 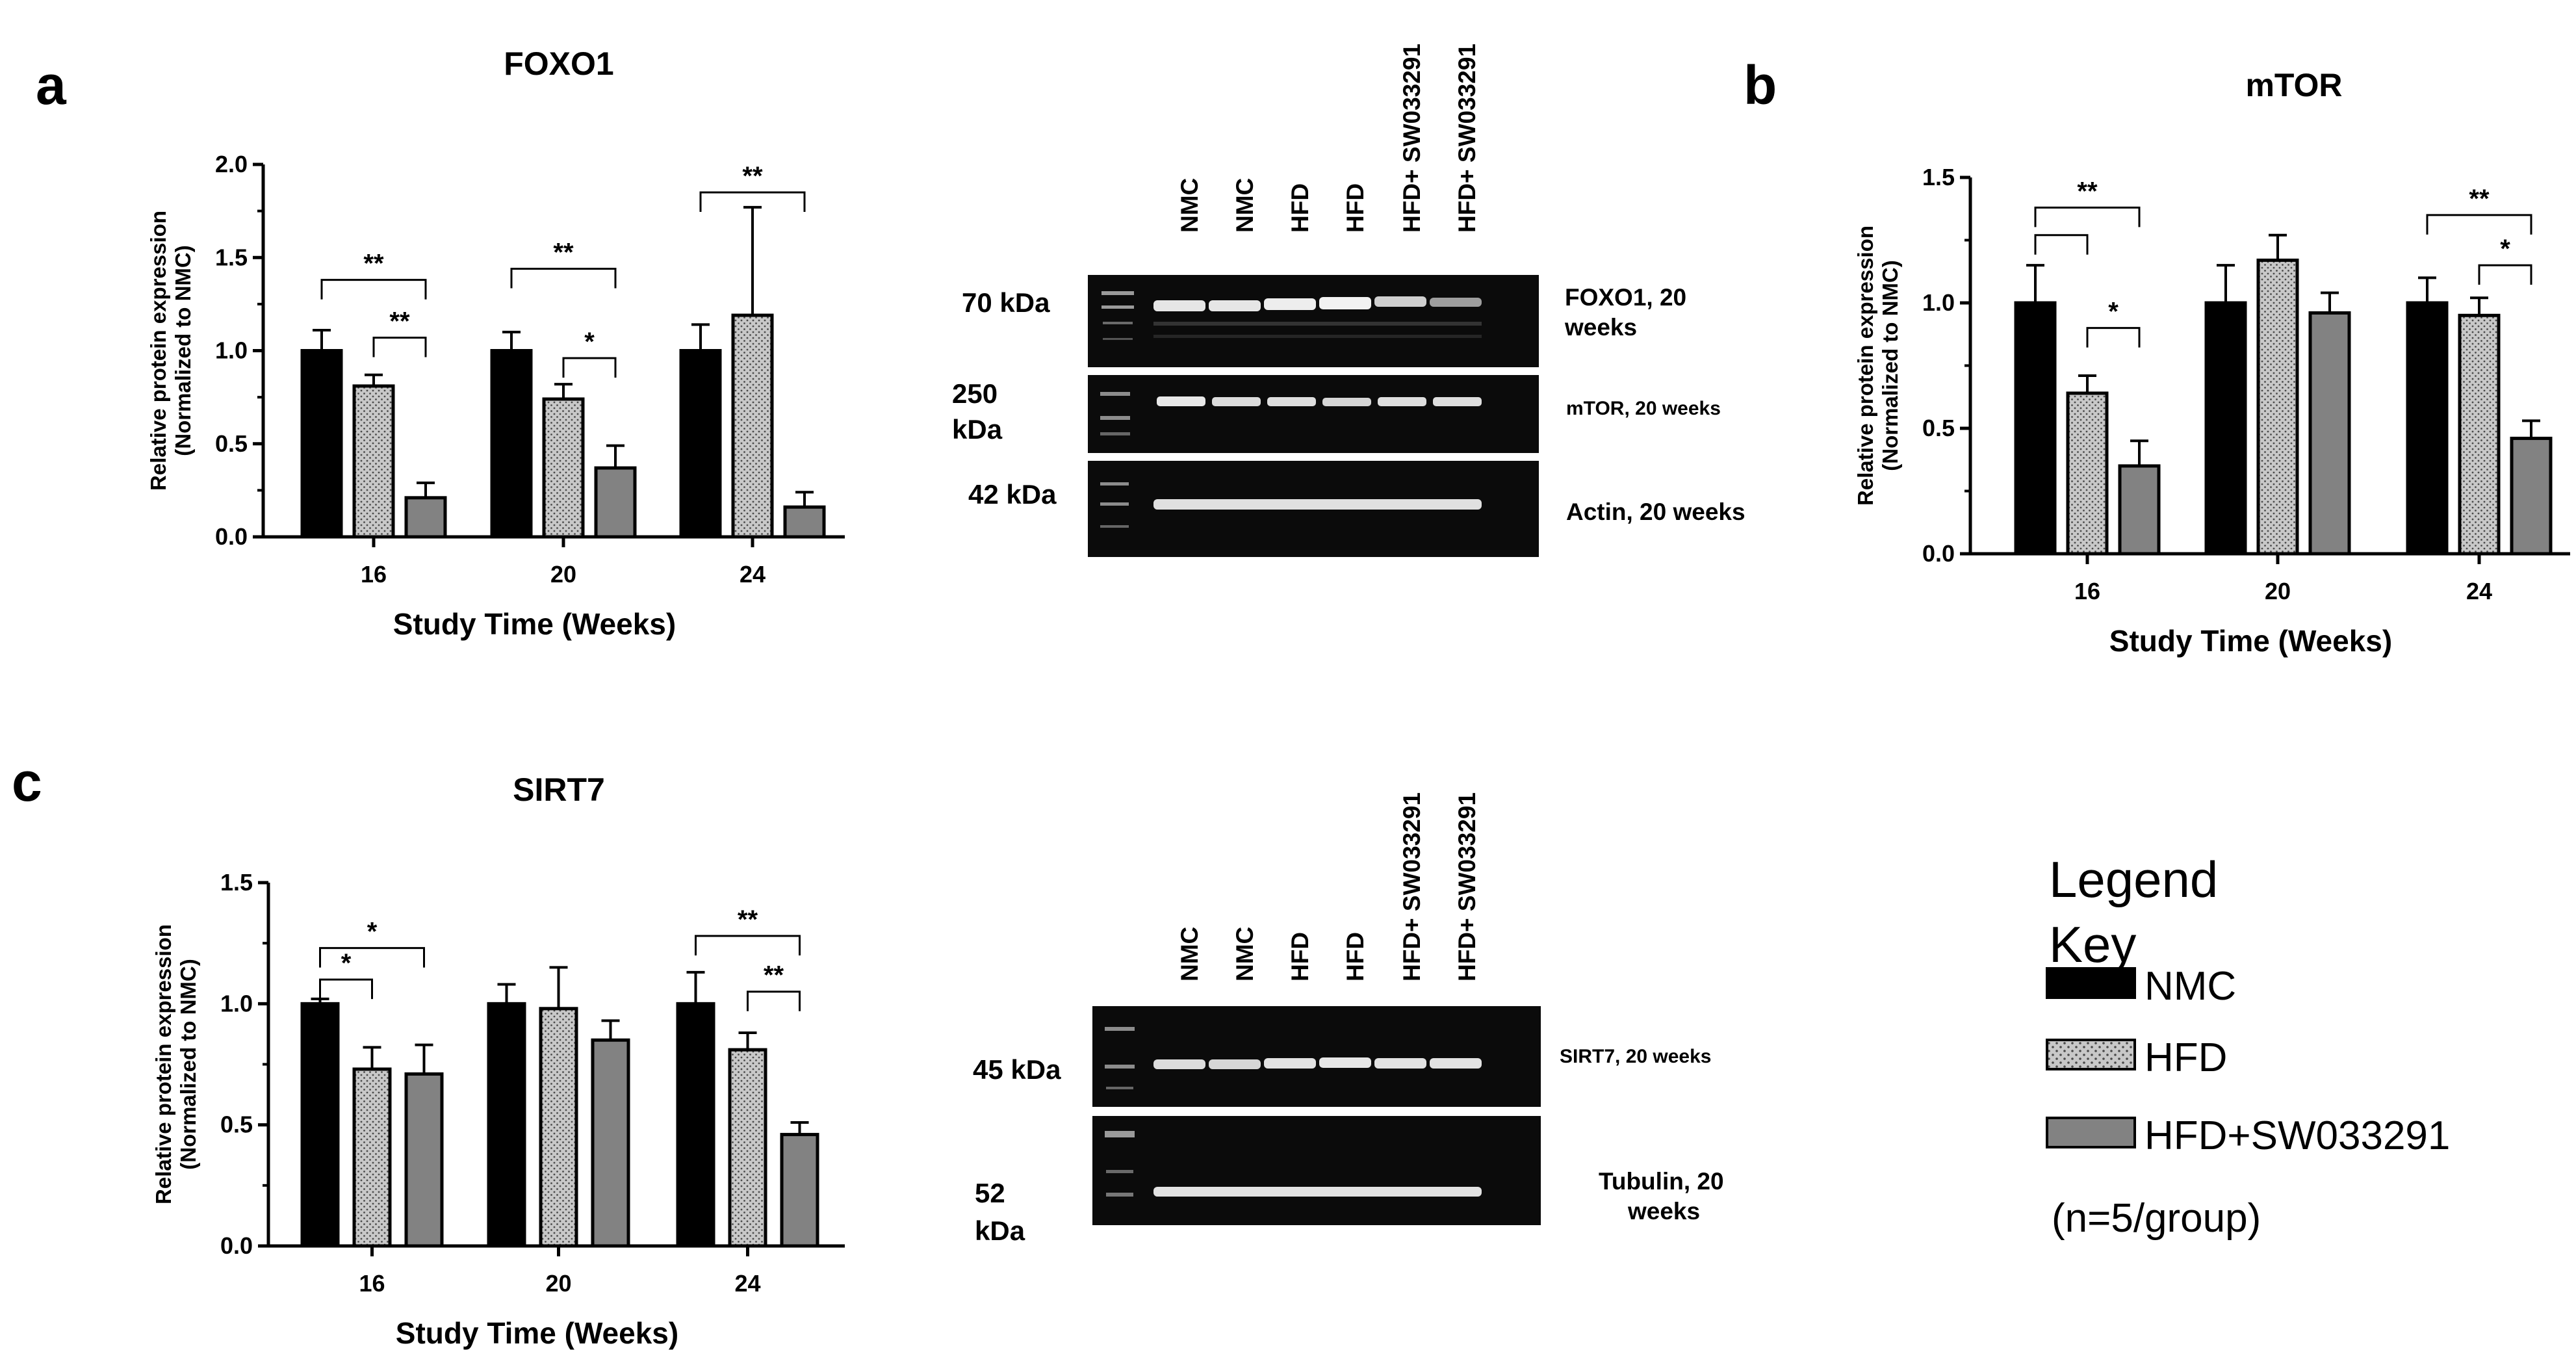 I want to click on protein-bands-foxo1, so click(x=1318, y=317).